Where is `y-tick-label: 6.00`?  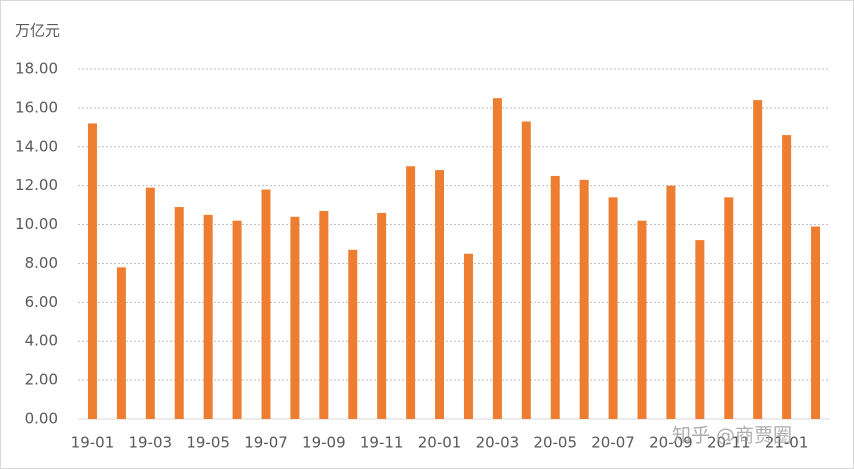
y-tick-label: 6.00 is located at coordinates (41, 302).